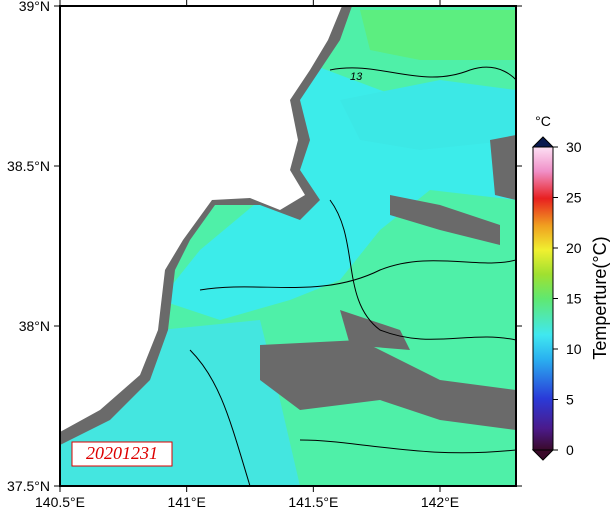  I want to click on colorbar-tick-label: 20, so click(574, 248).